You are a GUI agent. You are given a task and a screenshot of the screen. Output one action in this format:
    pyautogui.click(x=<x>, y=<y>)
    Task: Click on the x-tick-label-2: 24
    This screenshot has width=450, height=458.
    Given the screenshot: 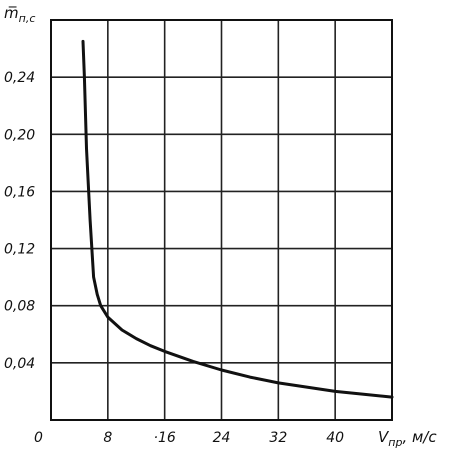 What is the action you would take?
    pyautogui.click(x=222, y=438)
    